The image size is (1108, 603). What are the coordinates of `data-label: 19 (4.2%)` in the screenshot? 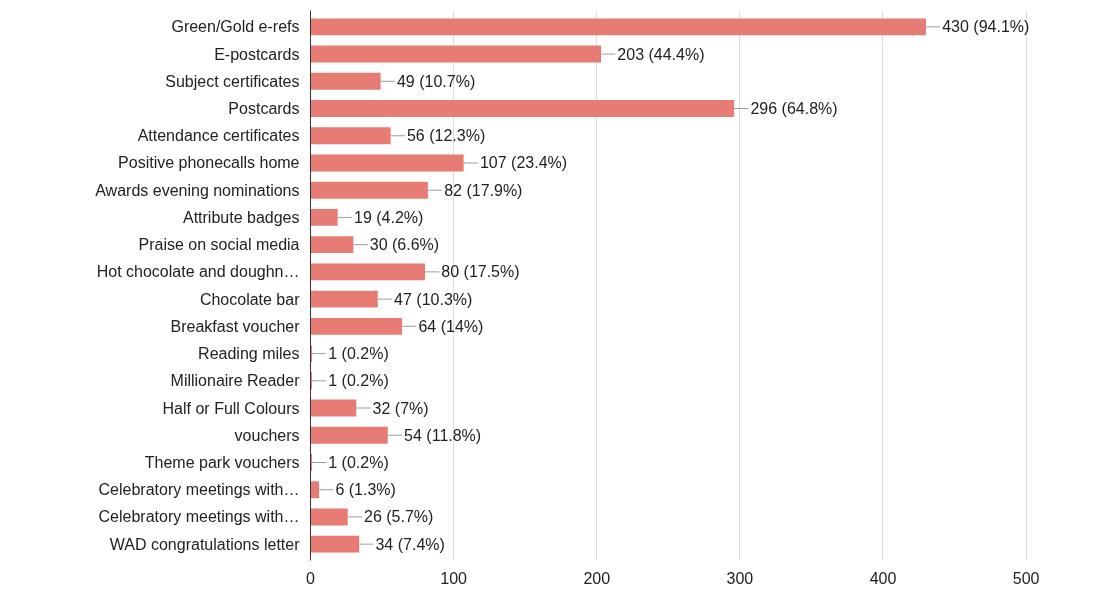 It's located at (389, 217).